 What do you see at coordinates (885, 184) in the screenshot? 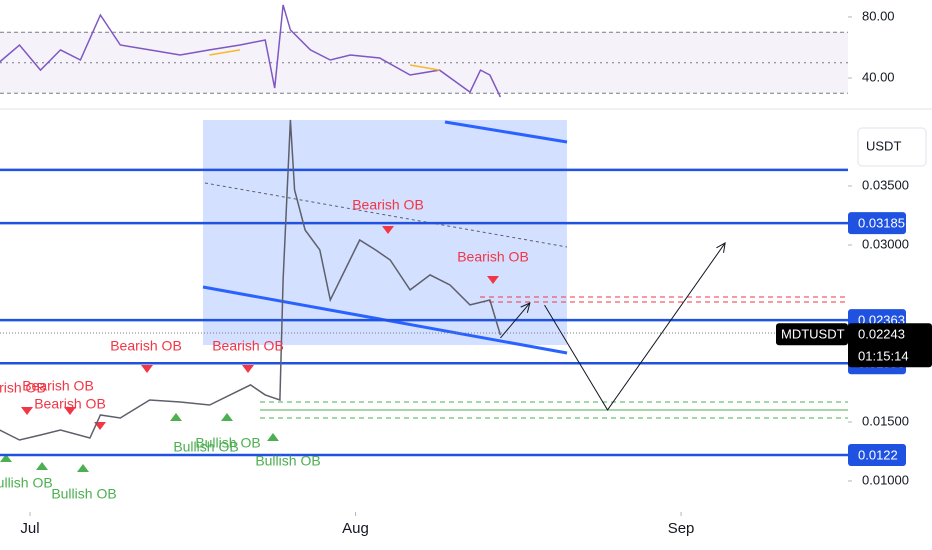
I see `y-tick-label: 0.03500` at bounding box center [885, 184].